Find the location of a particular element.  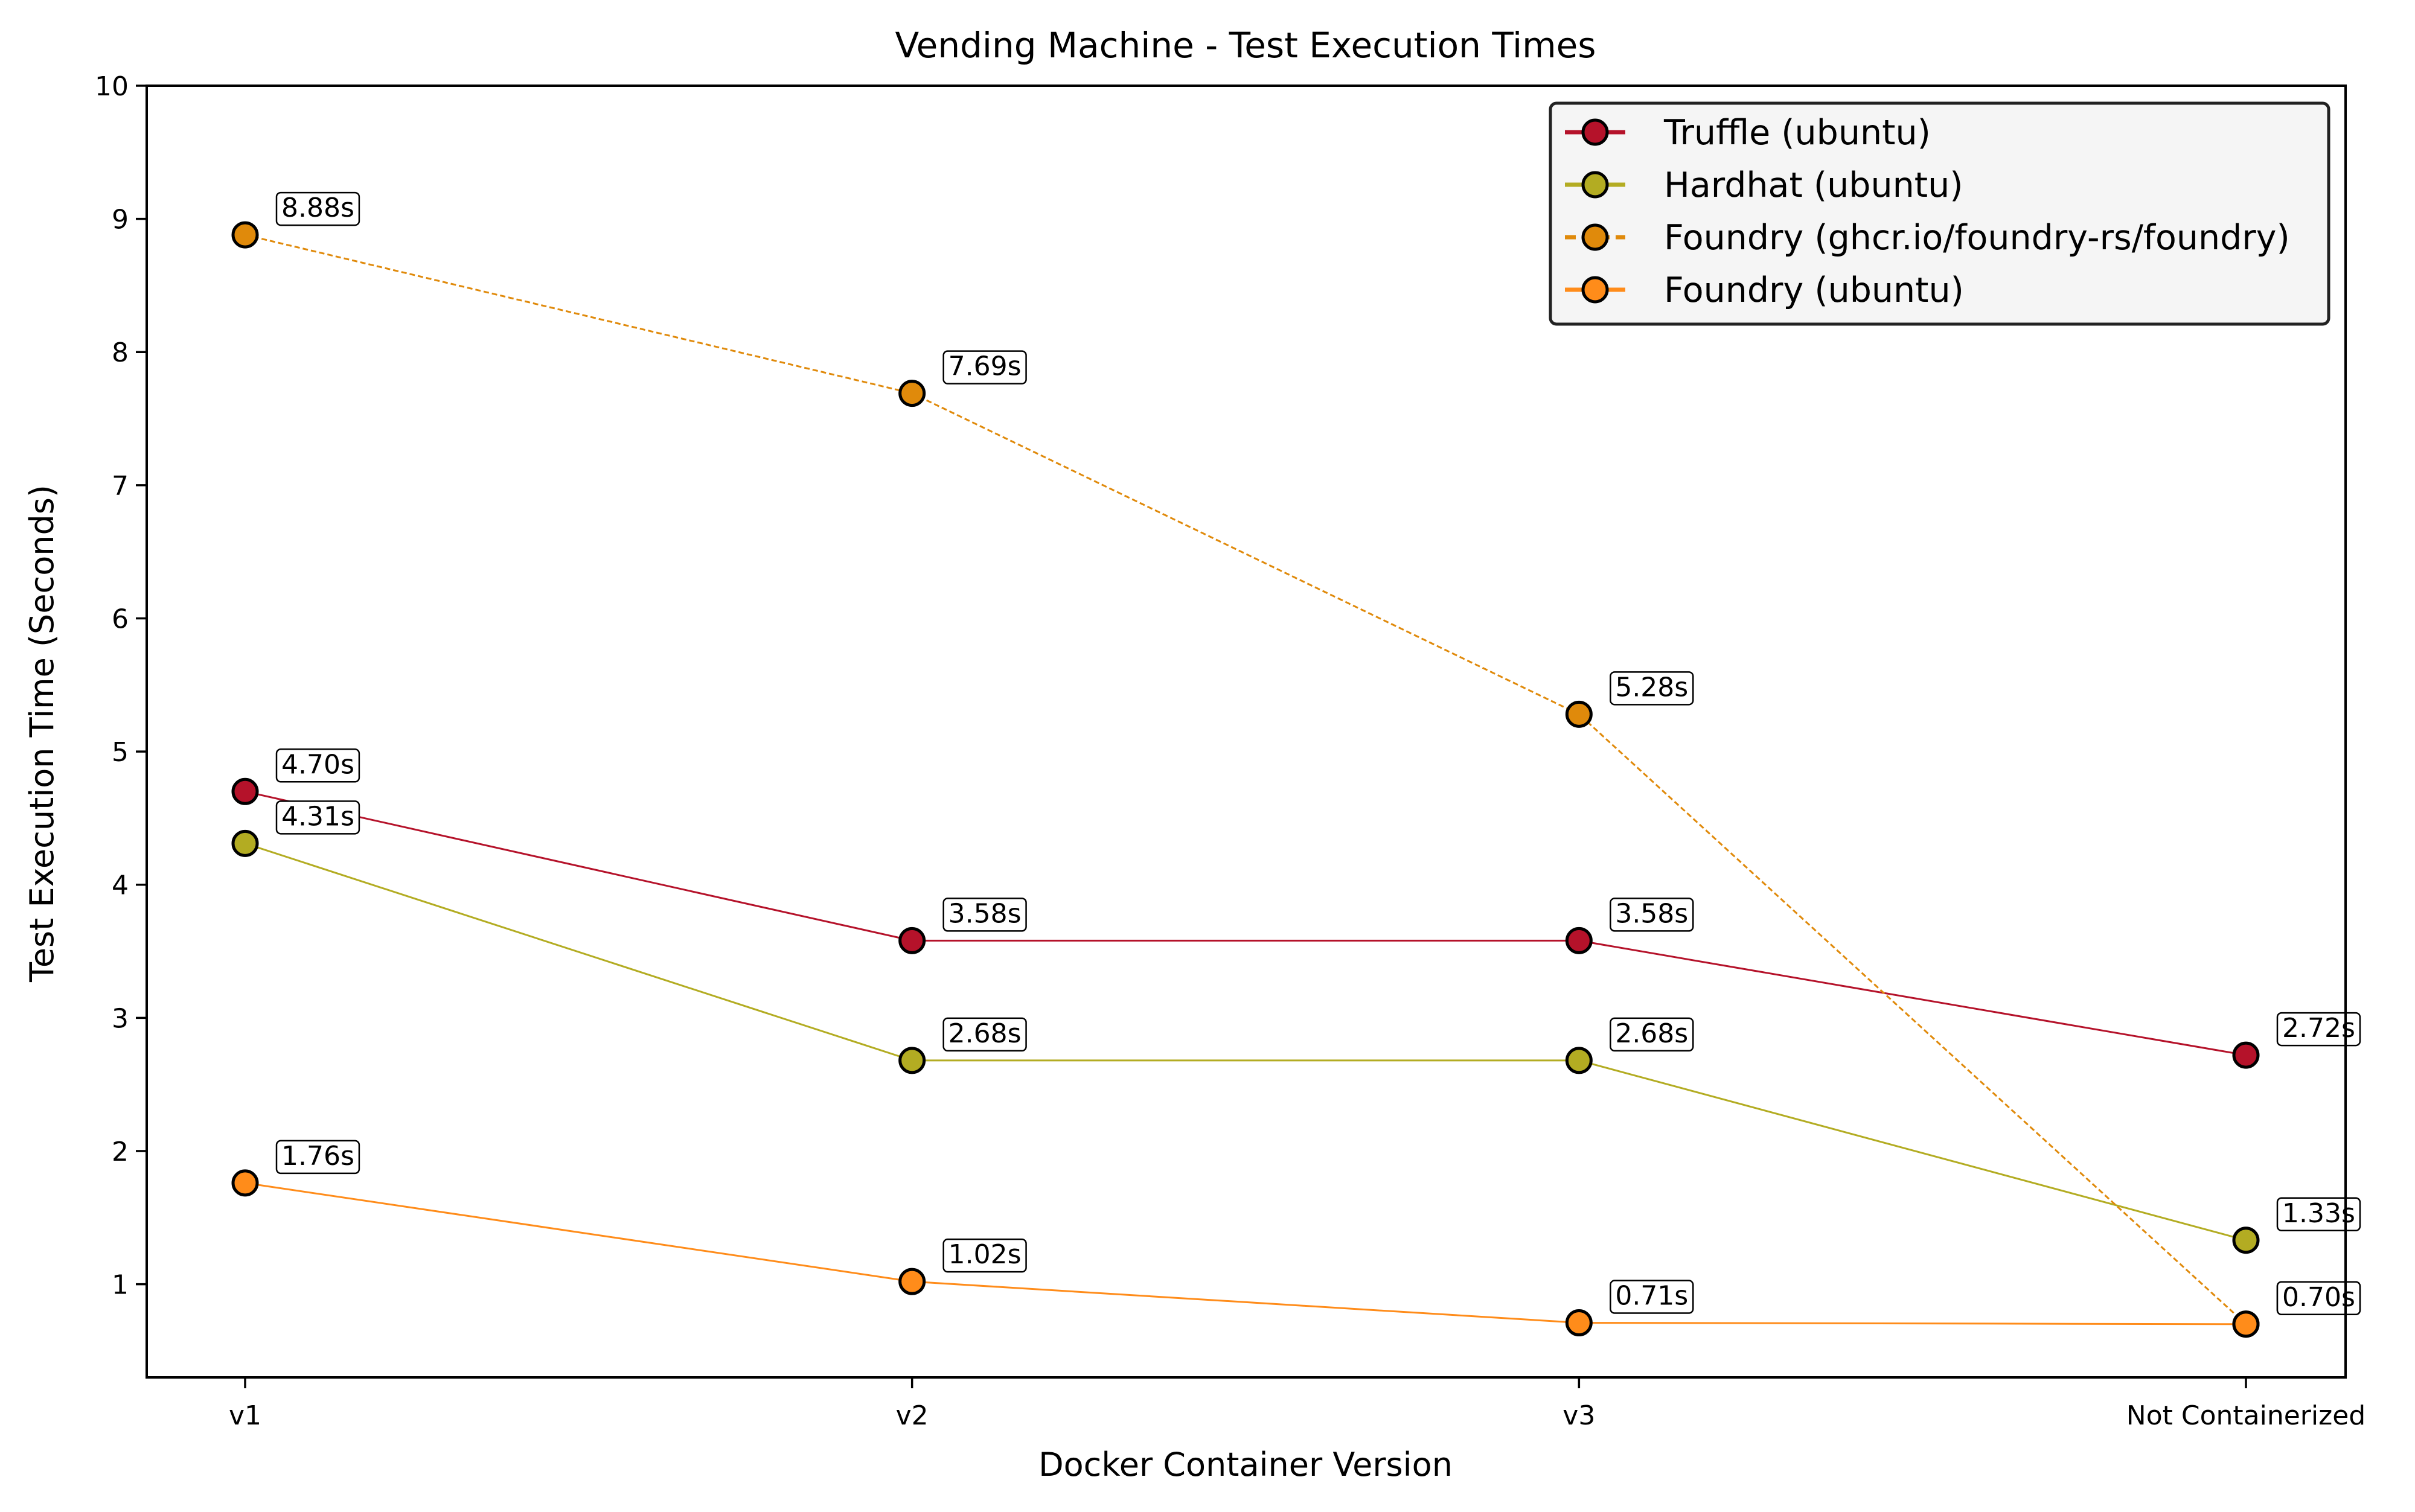

data-label-1-1: 2.68s is located at coordinates (984, 1034).